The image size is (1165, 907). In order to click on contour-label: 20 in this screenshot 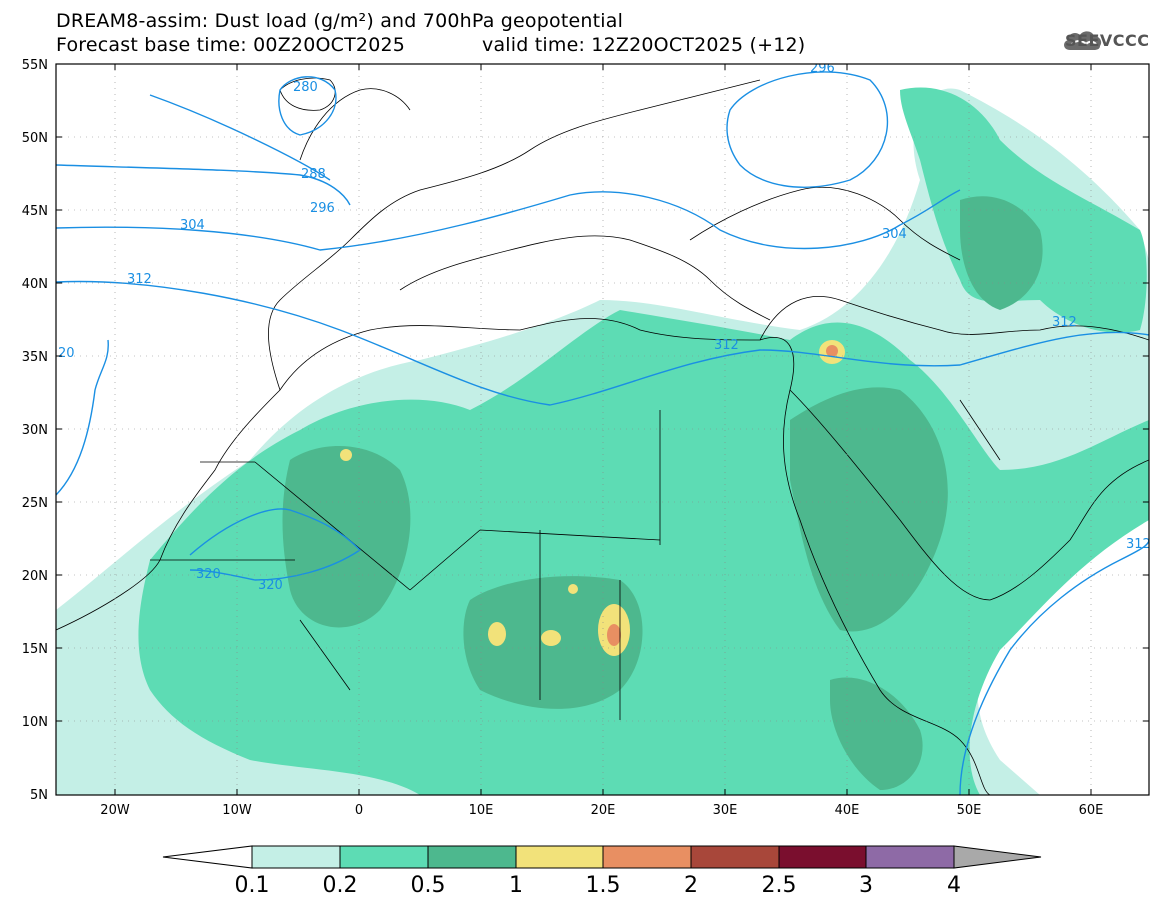, I will do `click(66, 353)`.